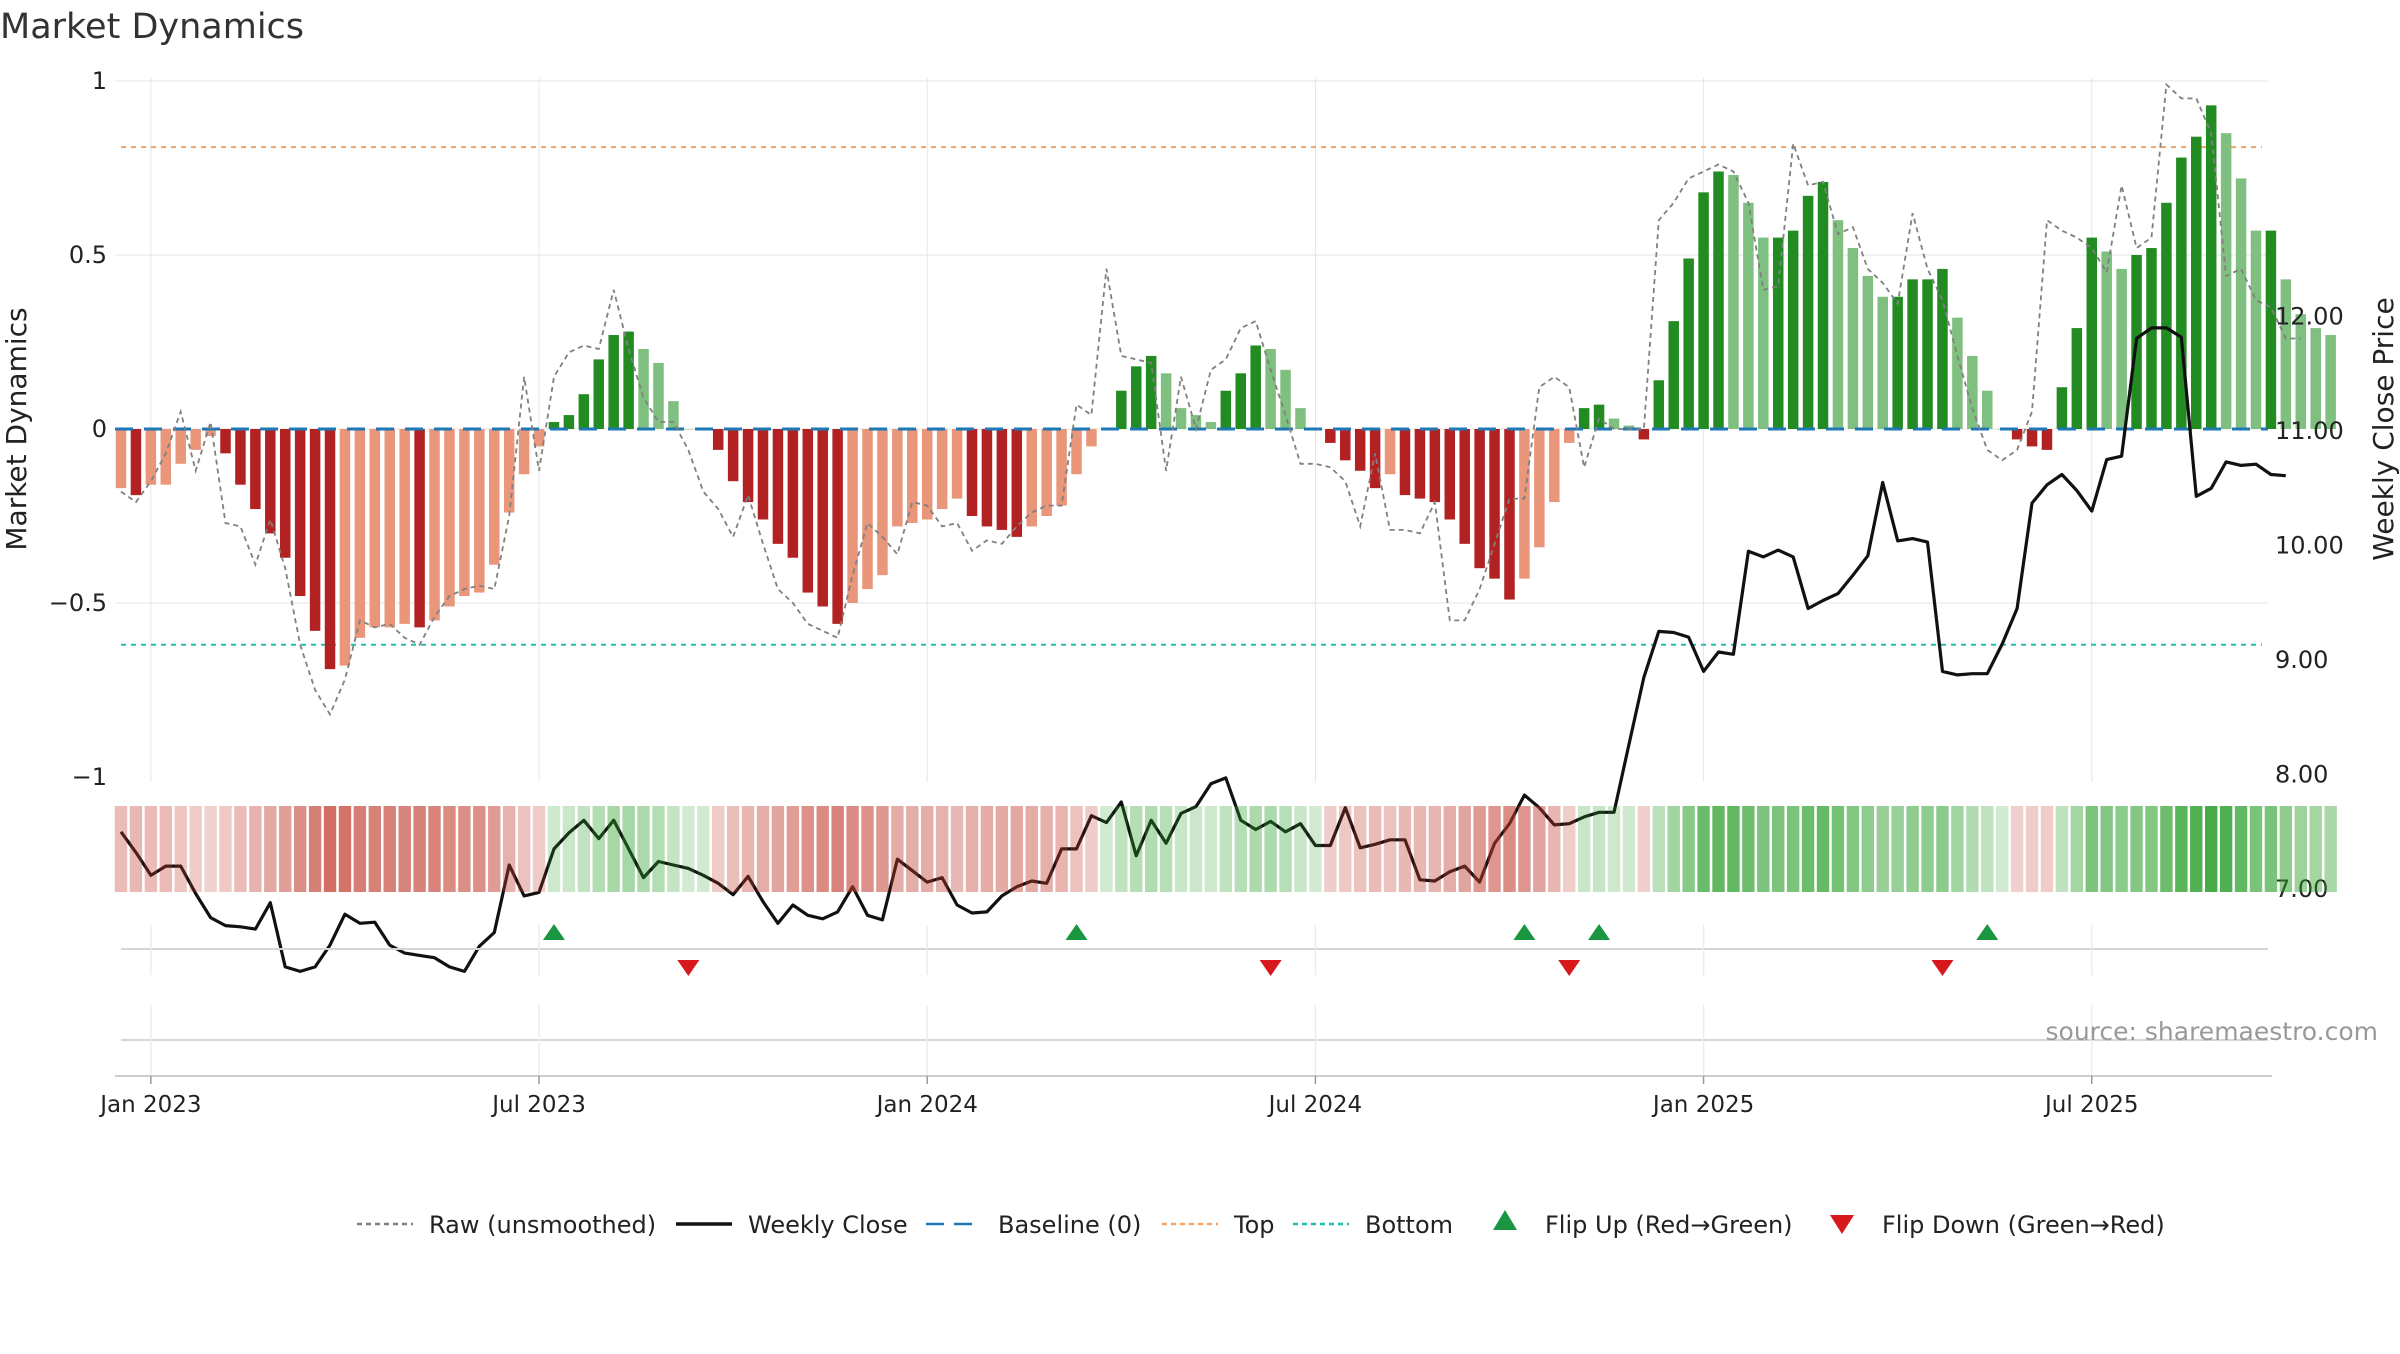 The image size is (2400, 1354). Describe the element at coordinates (828, 1225) in the screenshot. I see `legend-label: Weekly Close` at that location.